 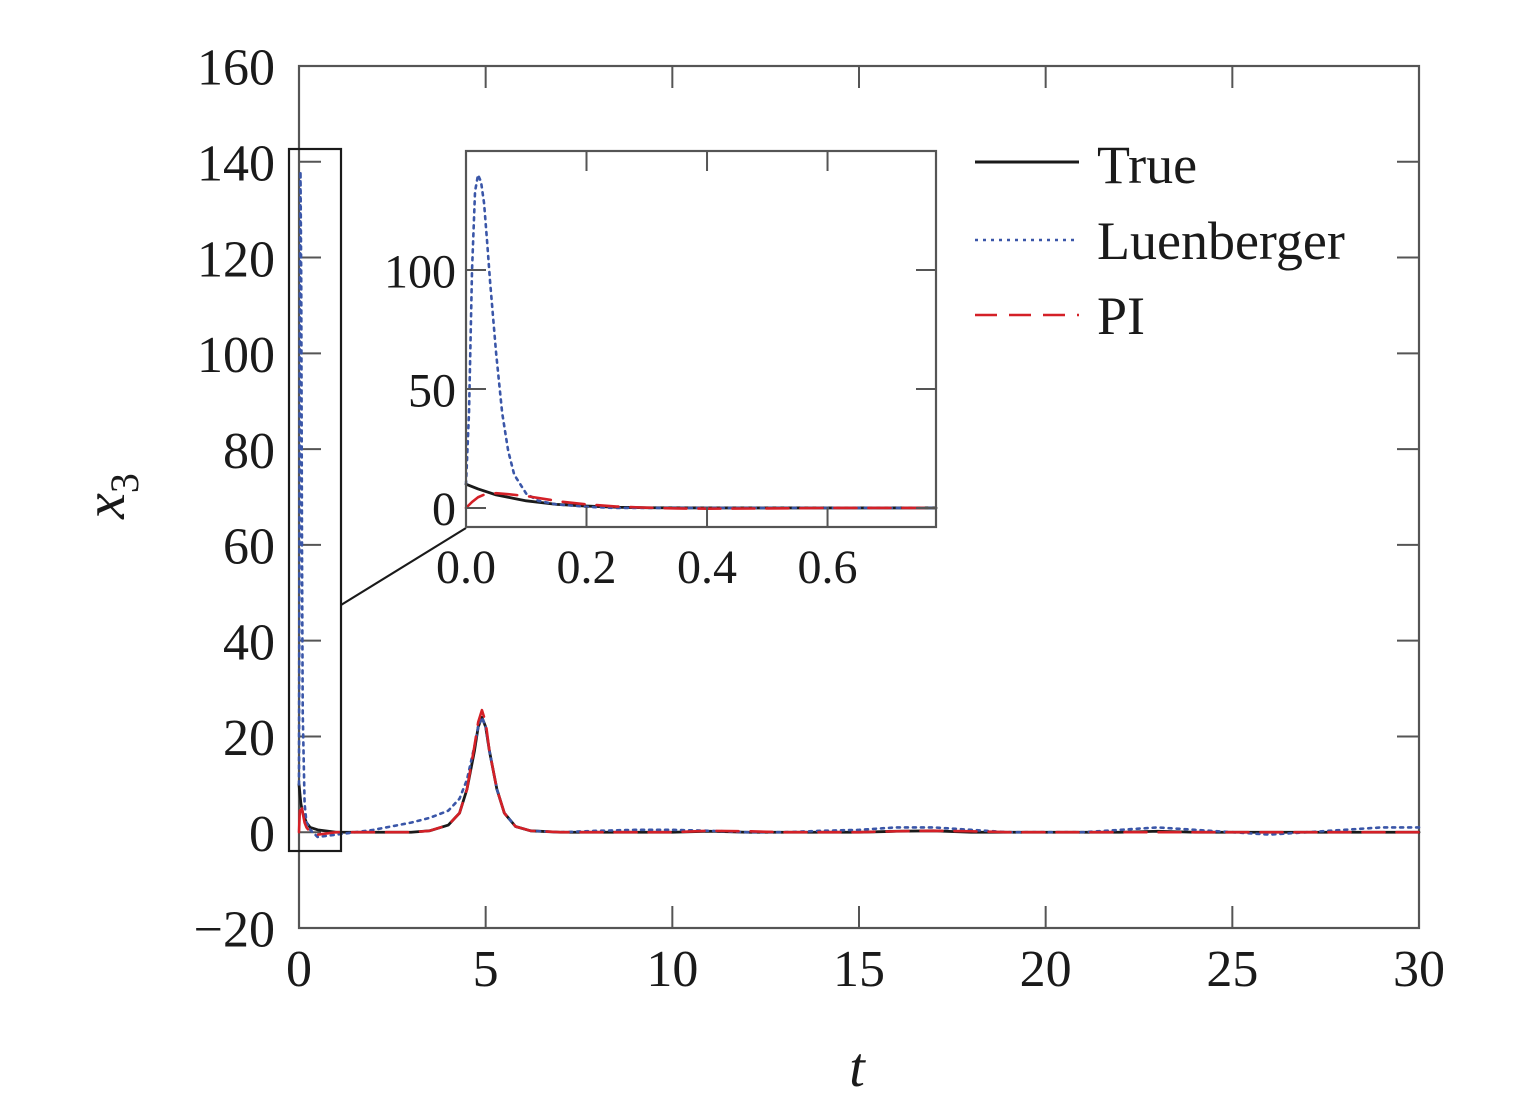 I want to click on main-y-tick-label: −20, so click(x=234, y=930).